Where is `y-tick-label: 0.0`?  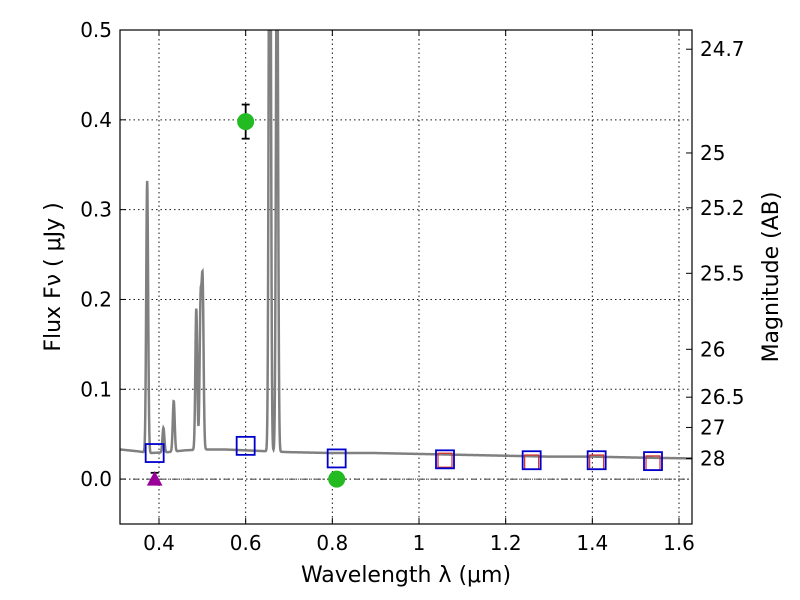 y-tick-label: 0.0 is located at coordinates (96, 479).